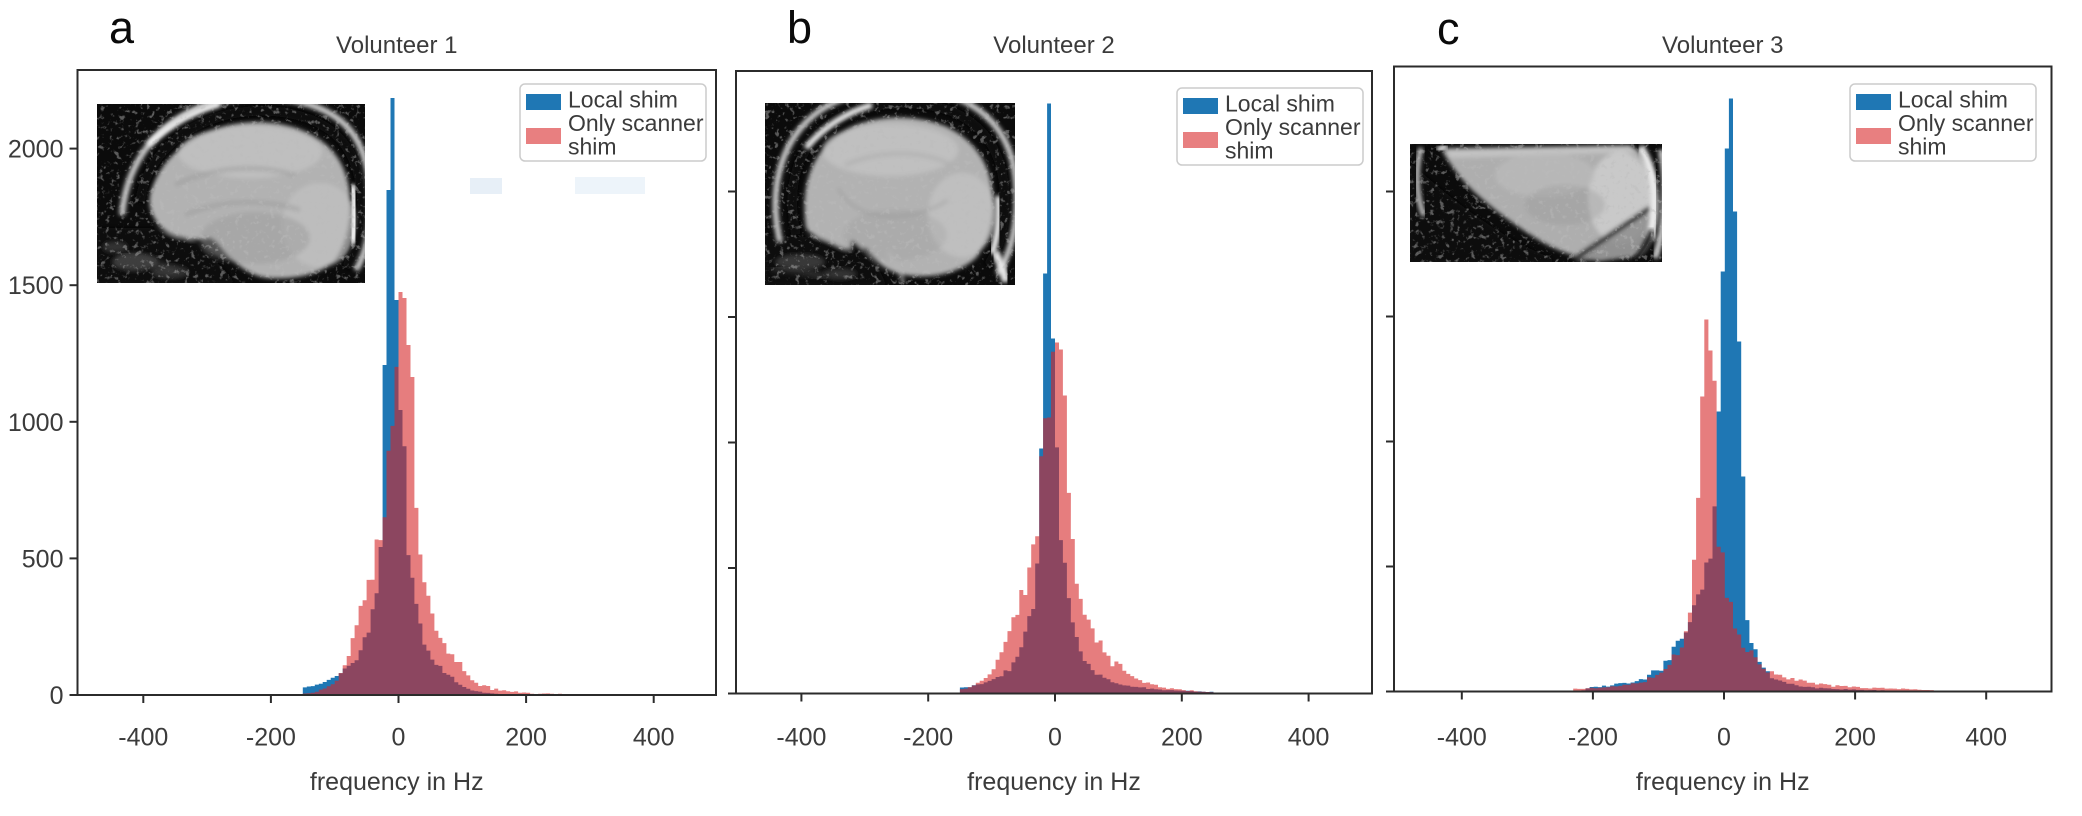 This screenshot has height=816, width=2082. Describe the element at coordinates (1722, 45) in the screenshot. I see `svg-text: Volunteer 3` at that location.